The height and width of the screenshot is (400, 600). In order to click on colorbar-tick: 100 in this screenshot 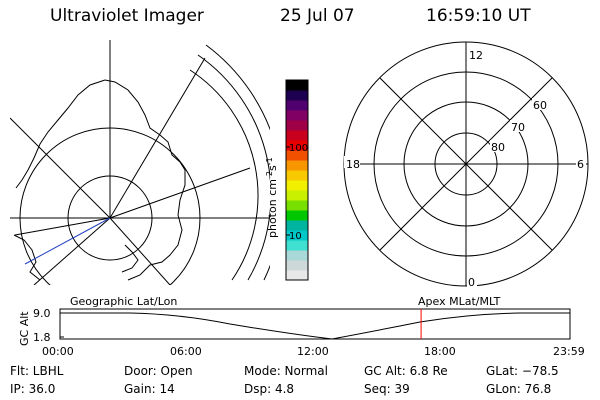, I will do `click(298, 148)`.